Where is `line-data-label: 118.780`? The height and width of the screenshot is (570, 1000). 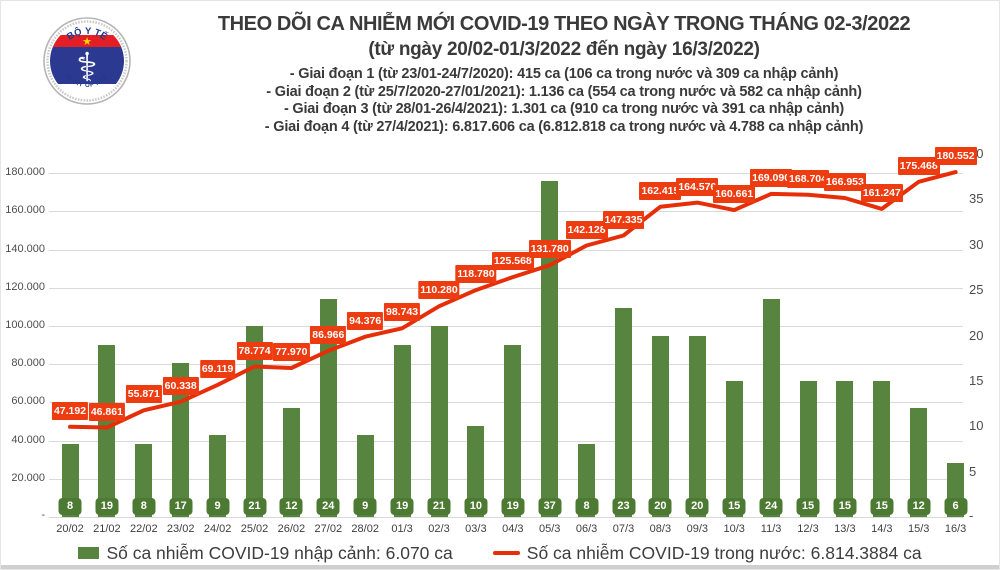 line-data-label: 118.780 is located at coordinates (476, 274).